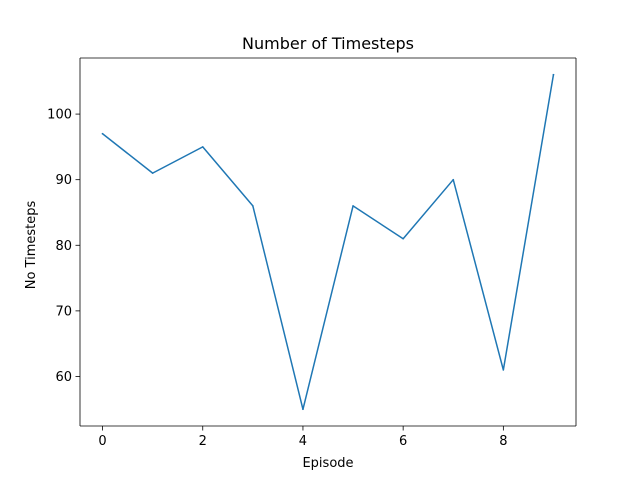 The height and width of the screenshot is (485, 640). What do you see at coordinates (63, 246) in the screenshot?
I see `y-tick-label: 80` at bounding box center [63, 246].